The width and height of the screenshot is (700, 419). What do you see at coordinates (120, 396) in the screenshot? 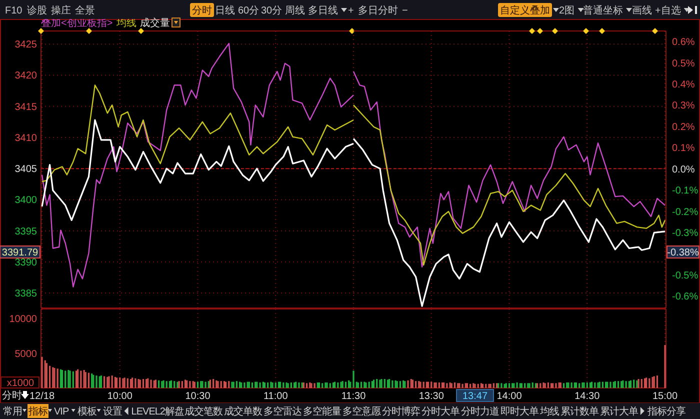
I see `x-tick-label: 10:00` at bounding box center [120, 396].